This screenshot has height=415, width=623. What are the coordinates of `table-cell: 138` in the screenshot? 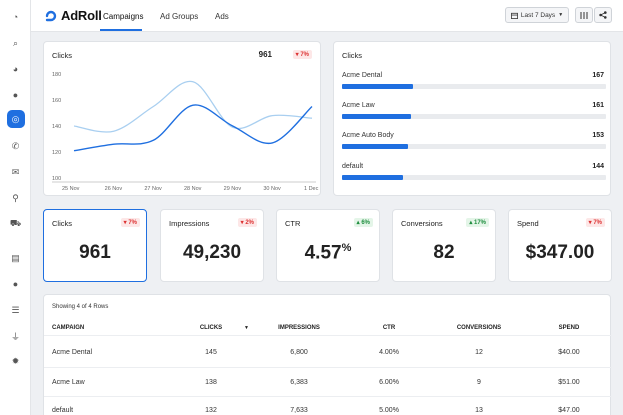 It's located at (211, 382).